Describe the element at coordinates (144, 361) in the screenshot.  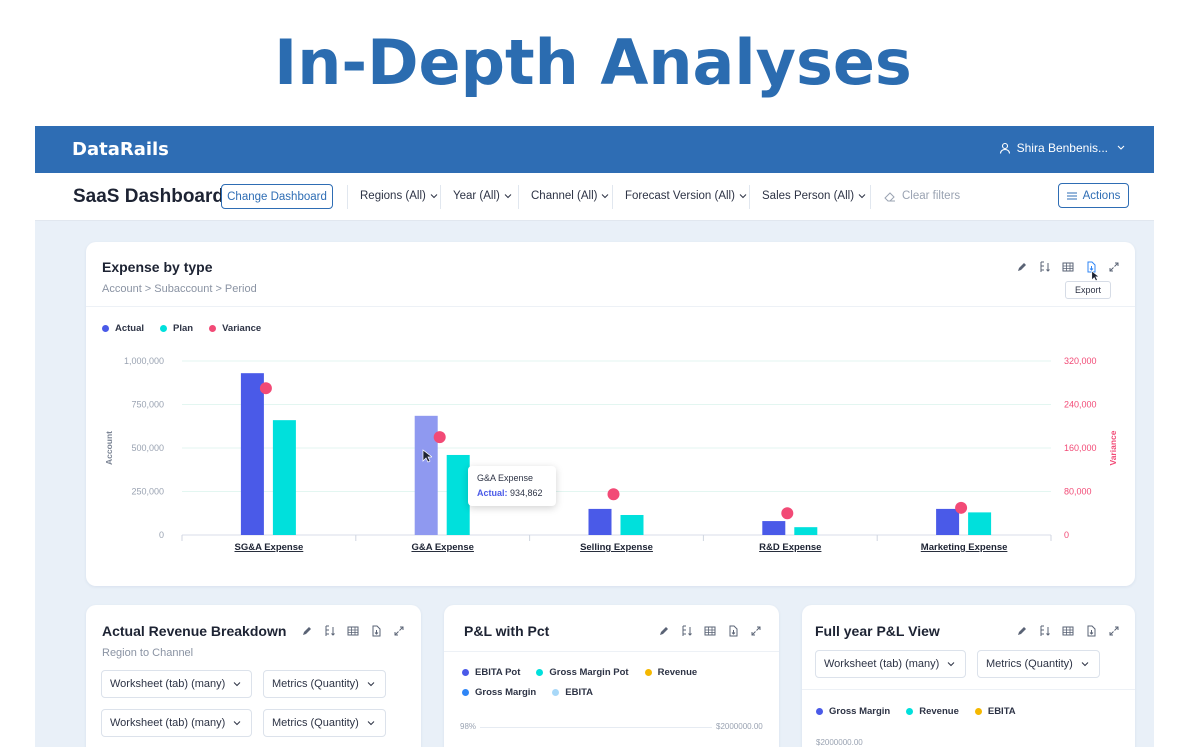
I see `y-tick-label: 1,000,000` at that location.